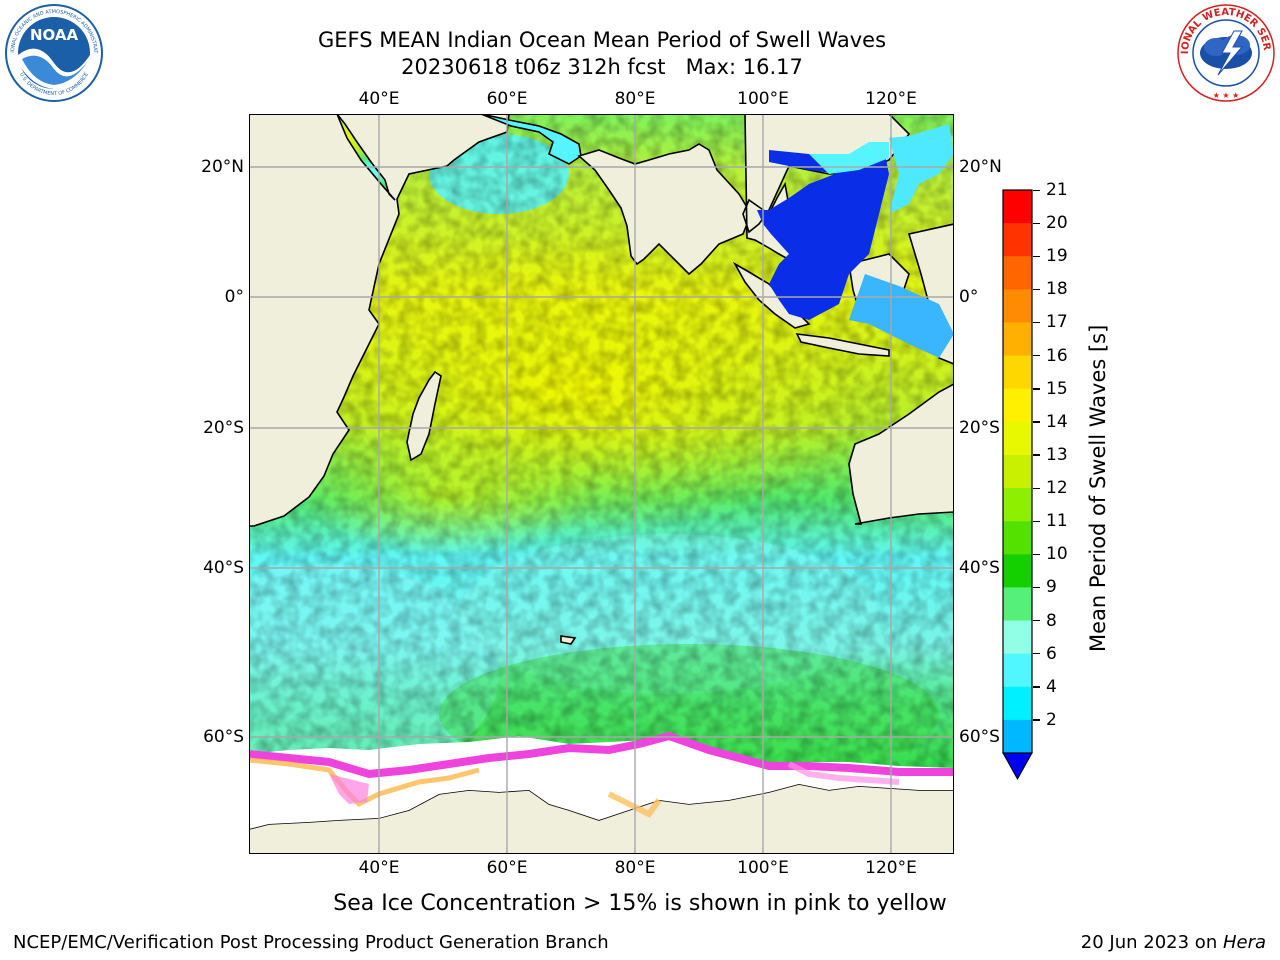 Image resolution: width=1280 pixels, height=960 pixels. Describe the element at coordinates (1057, 256) in the screenshot. I see `colorbar-tick-label: 19` at that location.